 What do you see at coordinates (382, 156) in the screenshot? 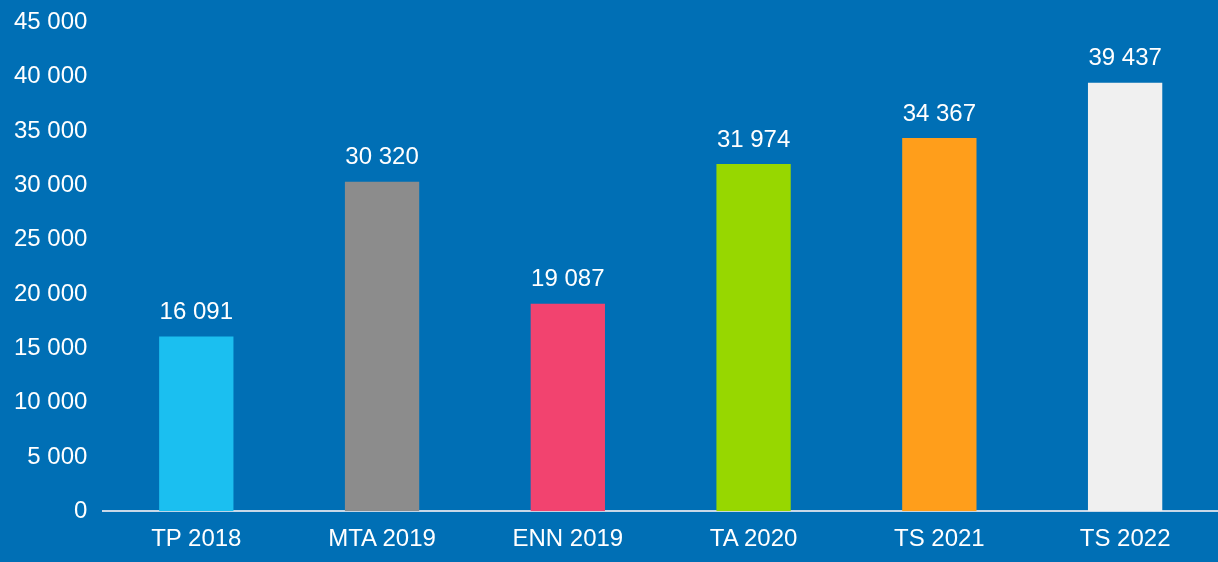
I see `data-label: 30 320` at bounding box center [382, 156].